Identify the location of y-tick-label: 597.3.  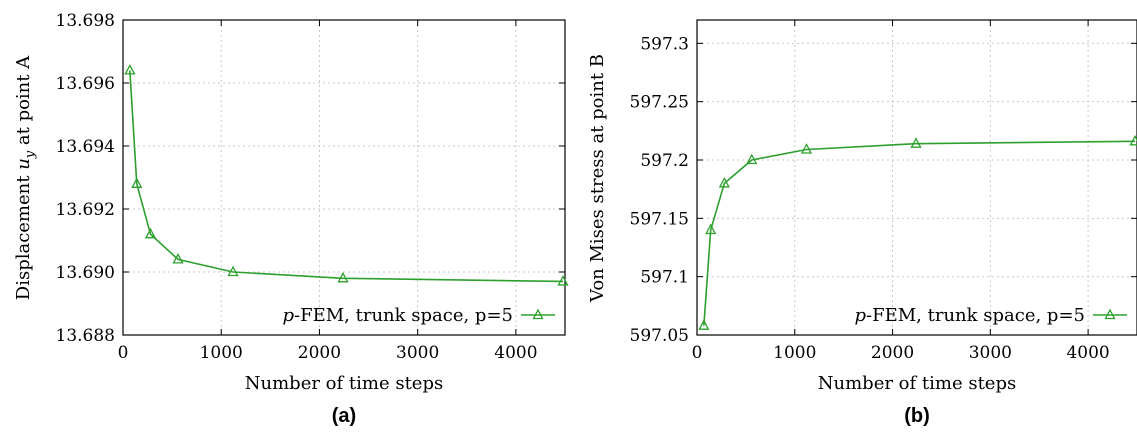
(664, 44).